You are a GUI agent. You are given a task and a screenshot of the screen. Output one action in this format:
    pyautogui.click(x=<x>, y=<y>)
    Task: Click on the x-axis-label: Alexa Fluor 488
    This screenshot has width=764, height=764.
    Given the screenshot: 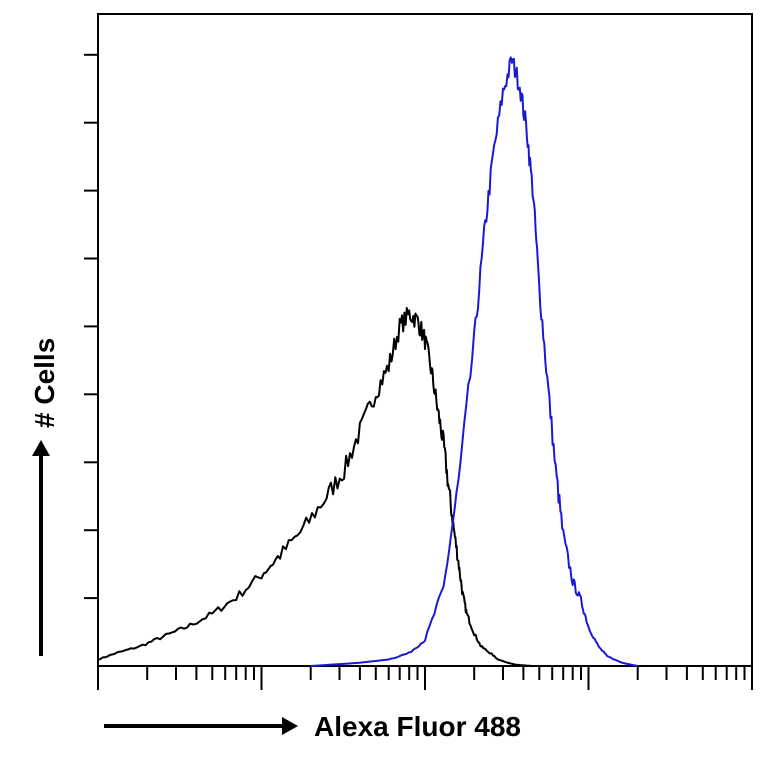 What is the action you would take?
    pyautogui.click(x=417, y=726)
    